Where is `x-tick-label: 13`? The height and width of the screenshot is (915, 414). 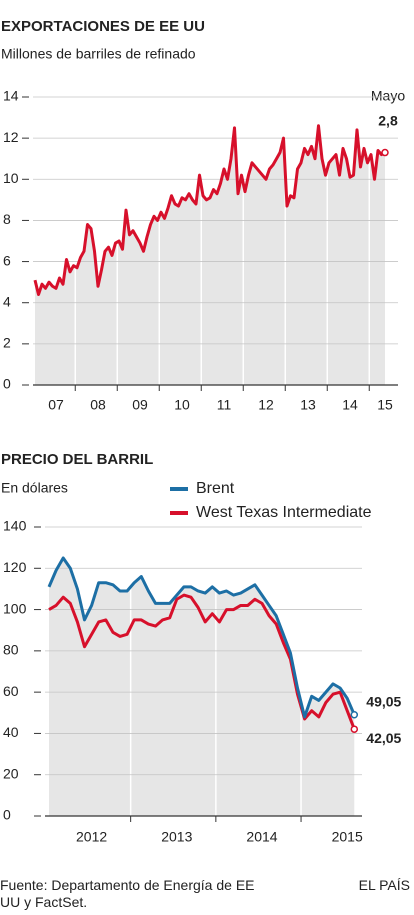
x-tick-label: 13 is located at coordinates (308, 405).